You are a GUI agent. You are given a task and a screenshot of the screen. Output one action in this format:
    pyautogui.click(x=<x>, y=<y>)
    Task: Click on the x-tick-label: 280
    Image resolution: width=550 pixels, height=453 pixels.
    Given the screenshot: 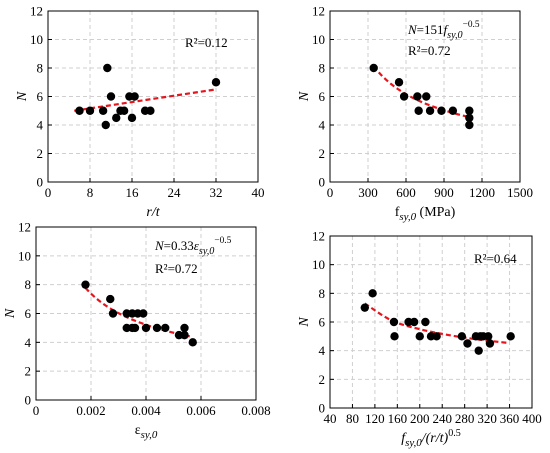 What is the action you would take?
    pyautogui.click(x=465, y=418)
    